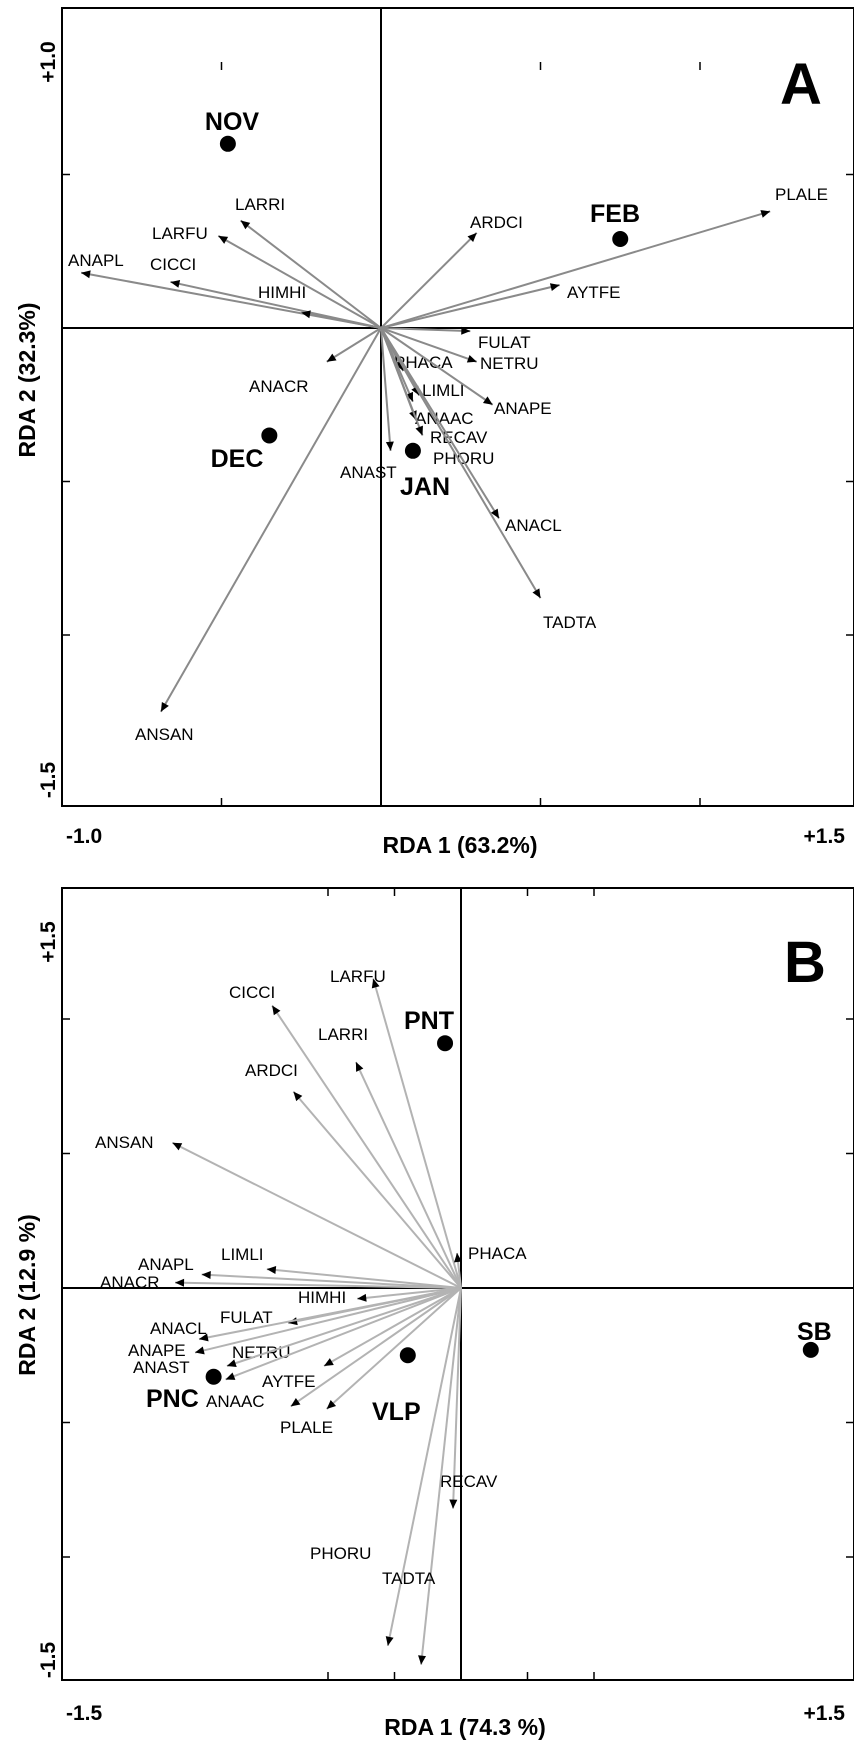 This screenshot has height=1746, width=854. Describe the element at coordinates (364, 1278) in the screenshot. I see `species-arrow-limli` at that location.